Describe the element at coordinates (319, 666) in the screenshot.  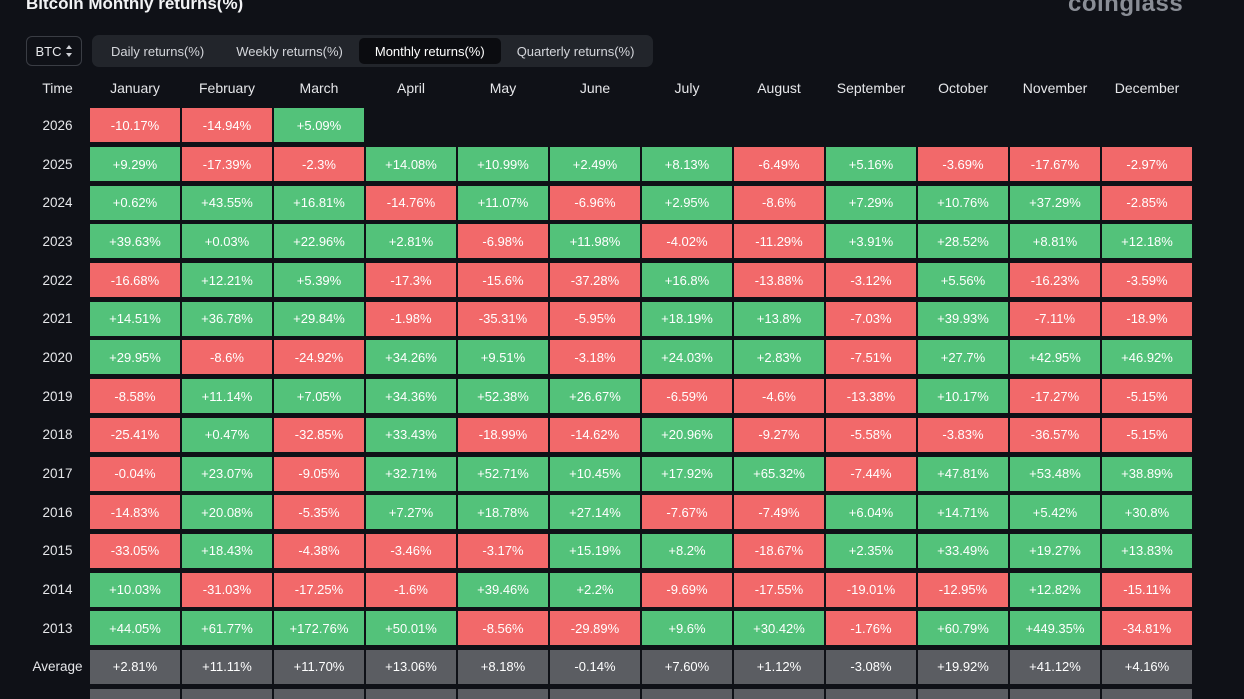
I see `average-cell: +11.70%` at that location.